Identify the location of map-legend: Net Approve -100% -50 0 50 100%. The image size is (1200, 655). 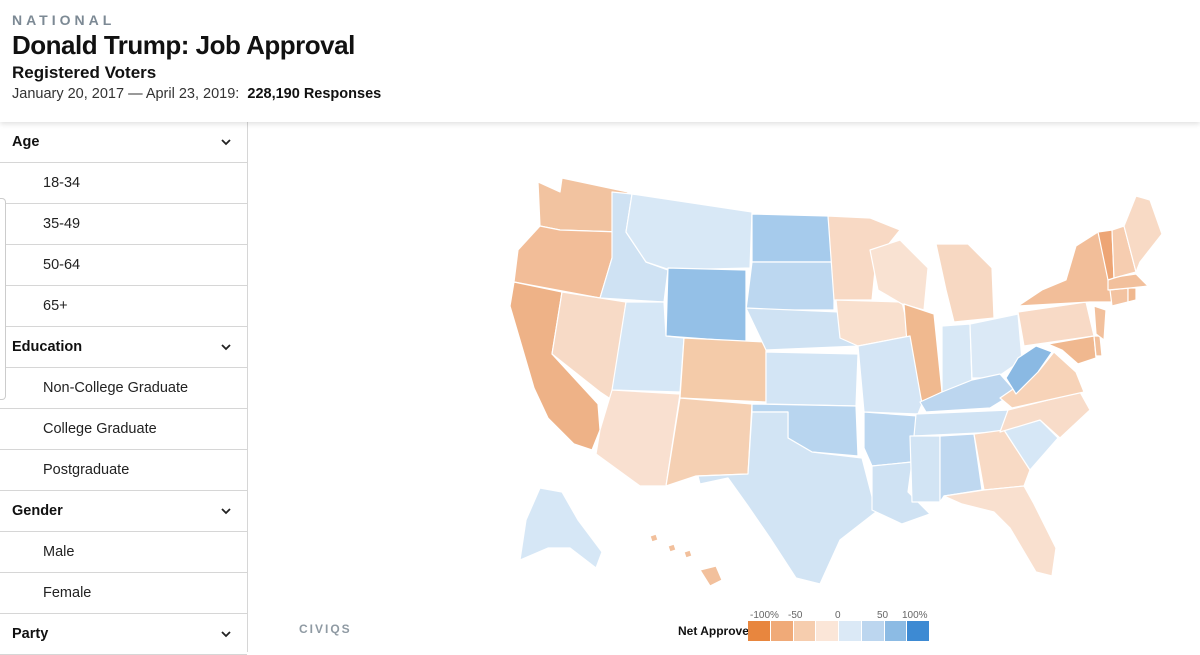
(808, 627).